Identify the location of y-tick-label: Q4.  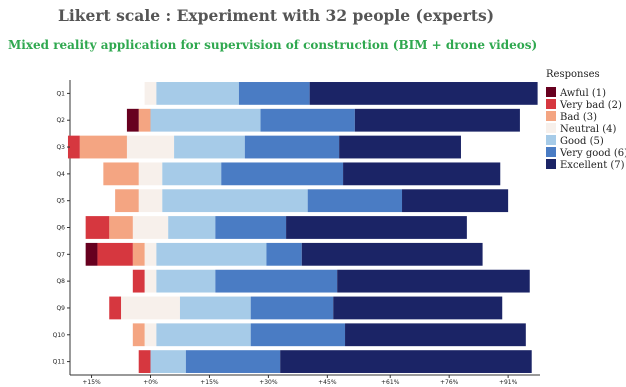
(60, 174).